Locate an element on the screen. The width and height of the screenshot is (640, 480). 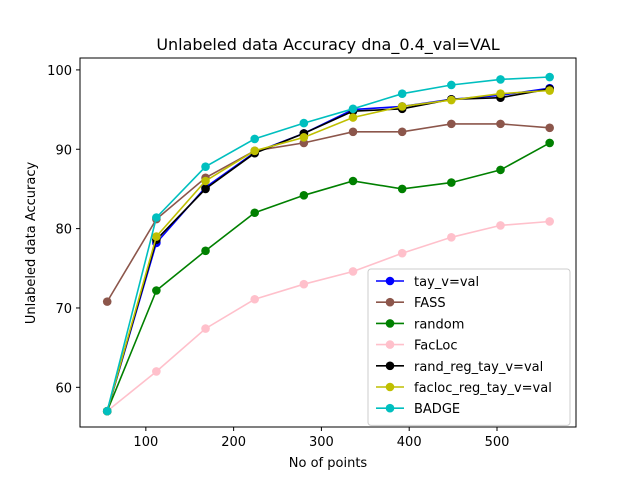
x-tick-label-0: 100 is located at coordinates (145, 442).